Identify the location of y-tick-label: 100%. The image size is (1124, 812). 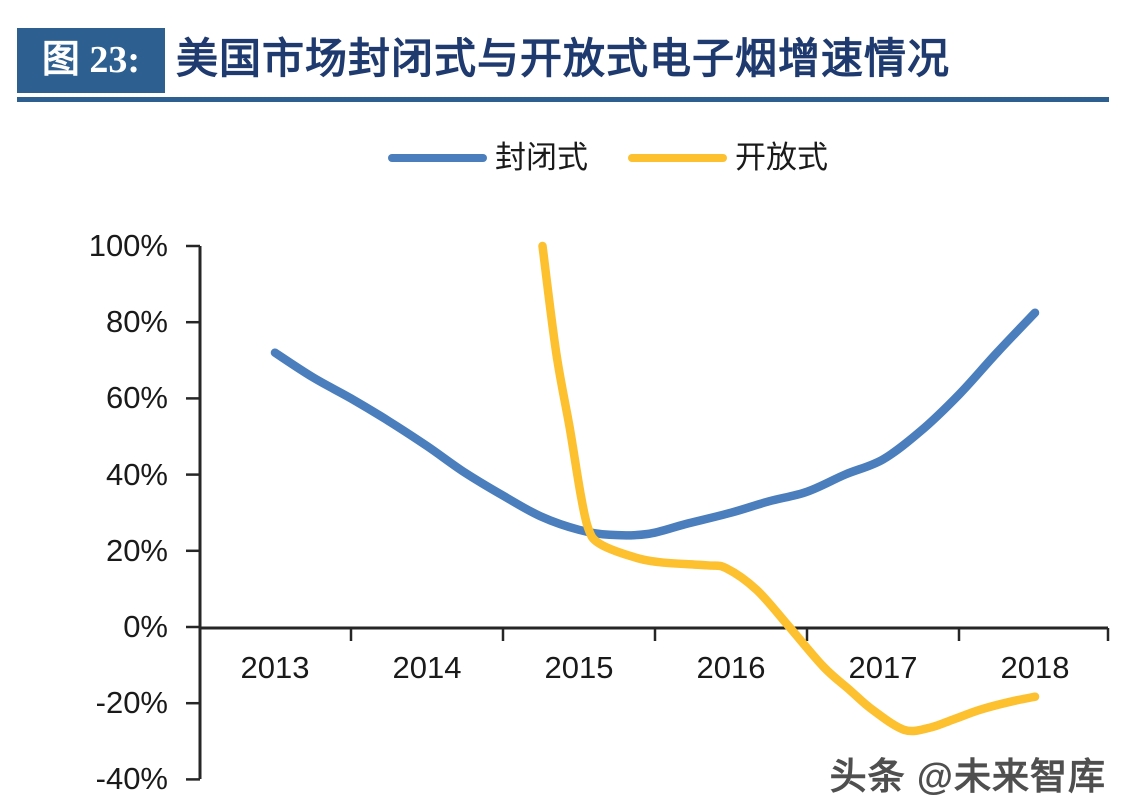
(128, 245).